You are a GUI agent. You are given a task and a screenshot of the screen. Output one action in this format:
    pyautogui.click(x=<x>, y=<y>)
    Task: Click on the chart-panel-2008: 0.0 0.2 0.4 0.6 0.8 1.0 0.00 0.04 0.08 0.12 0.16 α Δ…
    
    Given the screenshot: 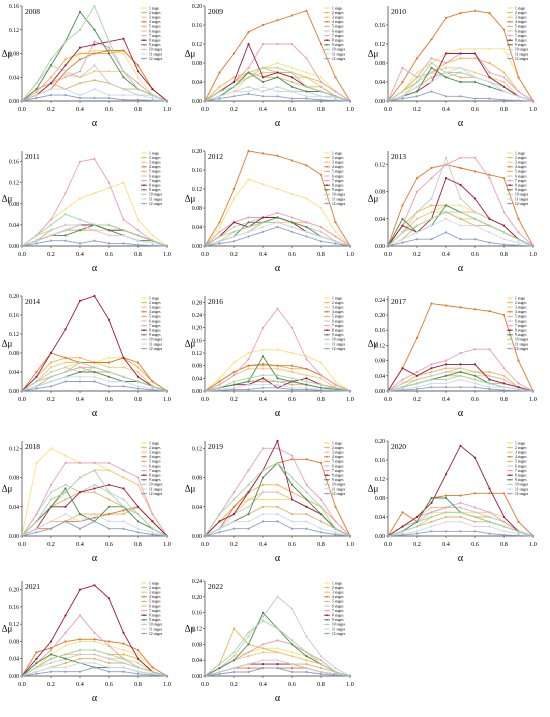 What is the action you would take?
    pyautogui.click(x=86, y=66)
    